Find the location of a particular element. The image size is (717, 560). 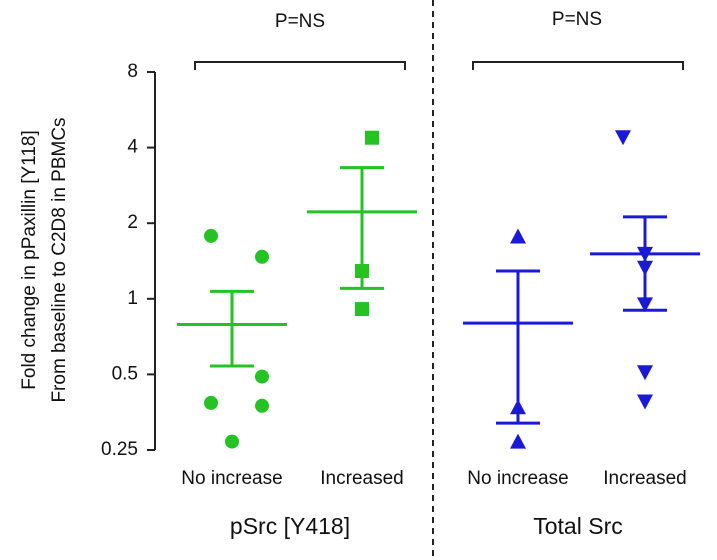

group-label: pSrc [Y418] is located at coordinates (290, 526).